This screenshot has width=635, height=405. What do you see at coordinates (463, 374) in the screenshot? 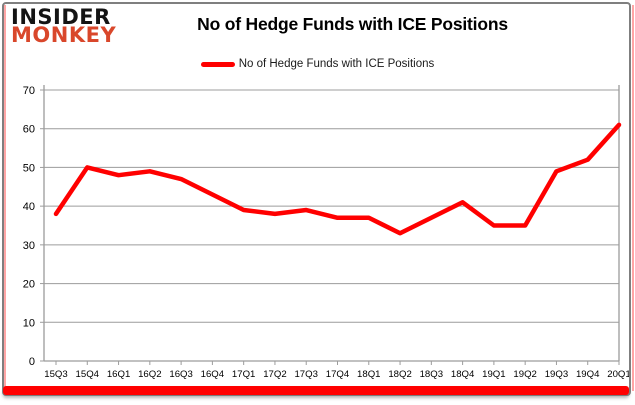
I see `x-axis-tick-label: 18Q4` at bounding box center [463, 374].